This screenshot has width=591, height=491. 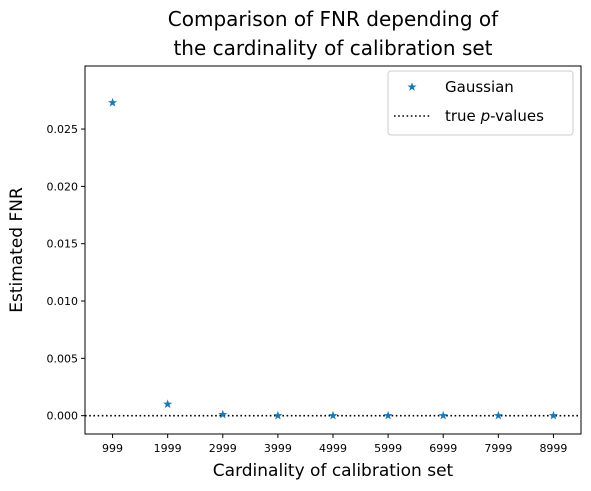 I want to click on x-axis: 999 1999 2999 3999 4999 5999 6999 7999 8999, so click(x=334, y=444).